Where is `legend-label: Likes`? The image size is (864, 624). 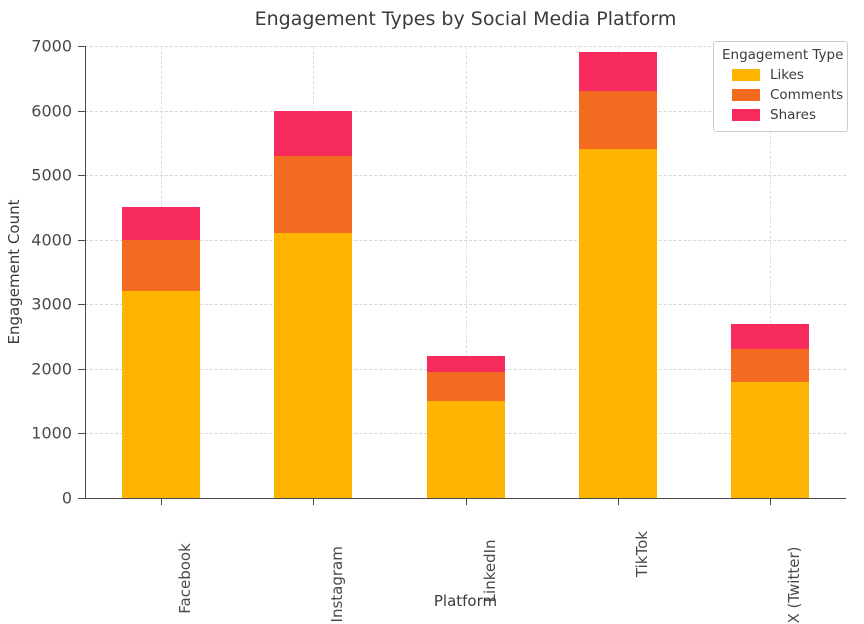
legend-label: Likes is located at coordinates (787, 75).